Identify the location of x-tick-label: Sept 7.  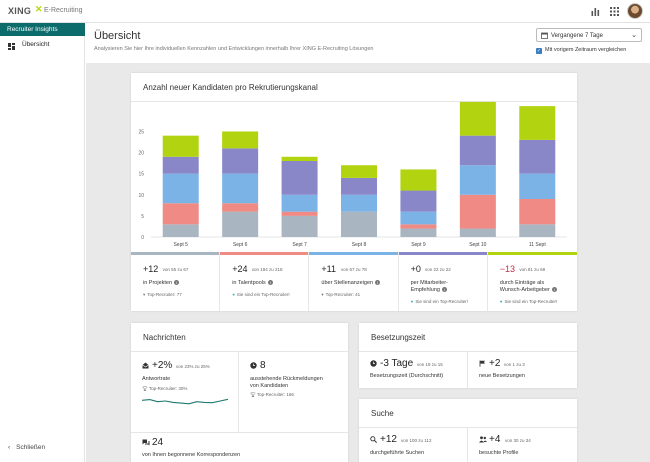
(299, 245).